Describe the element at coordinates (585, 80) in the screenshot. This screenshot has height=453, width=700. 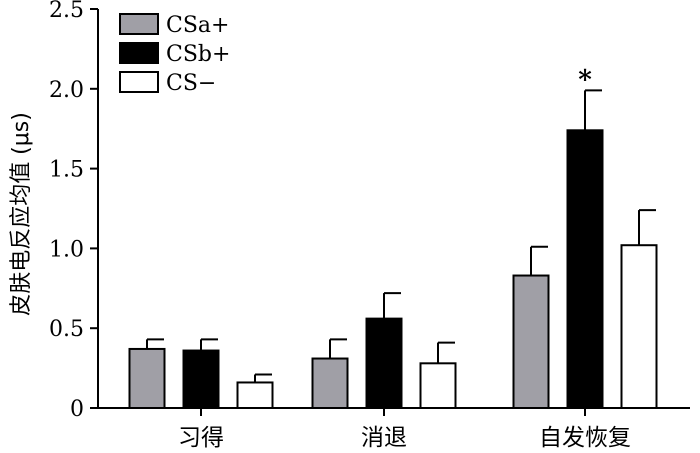
I see `significance-marker: *` at that location.